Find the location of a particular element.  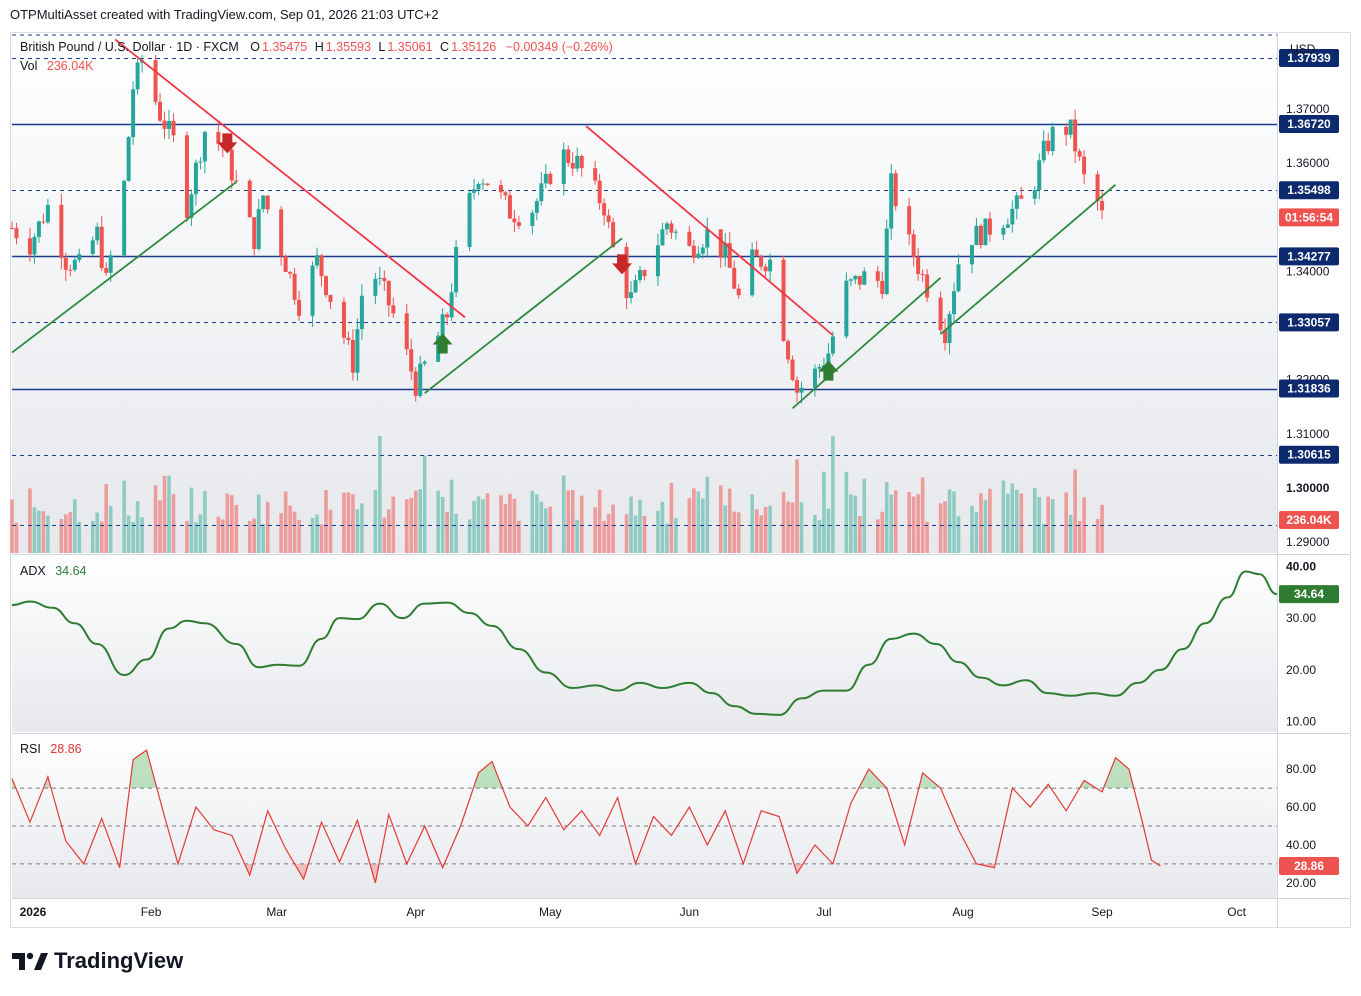

level-price-label: 1.37939 is located at coordinates (1309, 58).